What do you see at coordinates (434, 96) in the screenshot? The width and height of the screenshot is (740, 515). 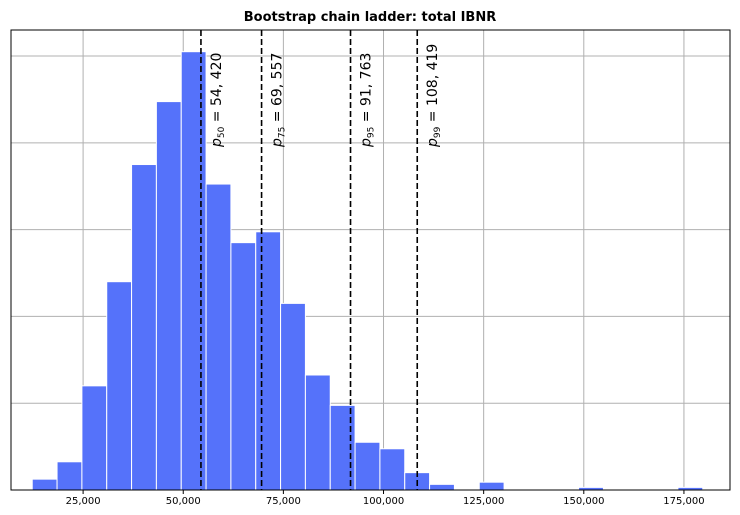 I see `percentile-label: p99 = 108, 419` at bounding box center [434, 96].